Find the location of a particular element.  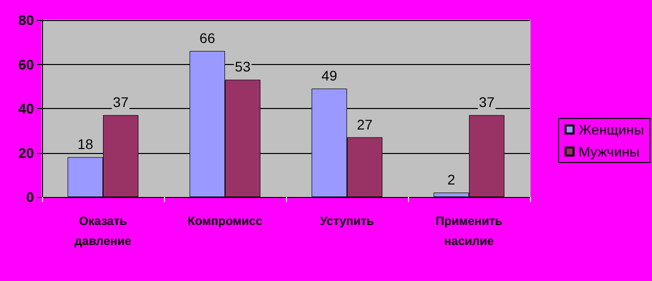

y-tick-label: 60 is located at coordinates (26, 64).